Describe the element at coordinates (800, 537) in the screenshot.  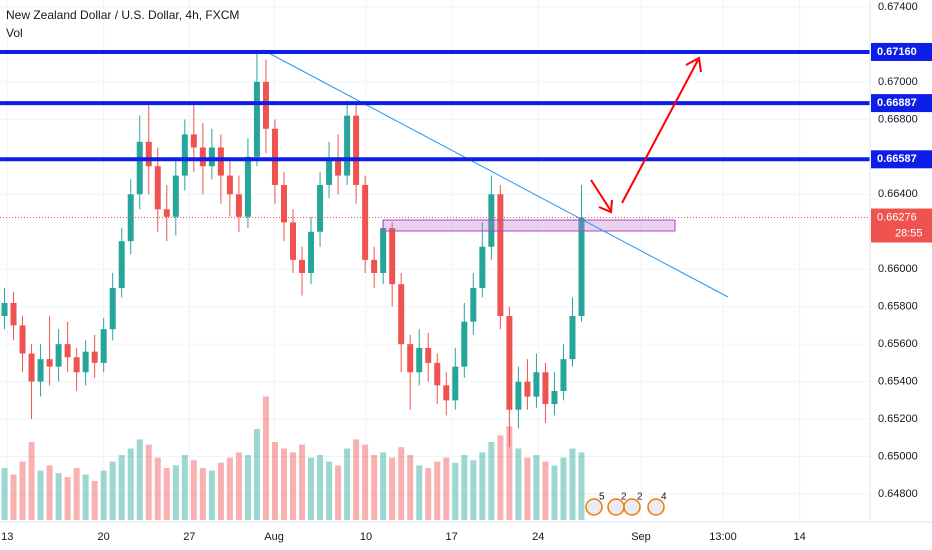
I see `x-tick-label: 14` at that location.